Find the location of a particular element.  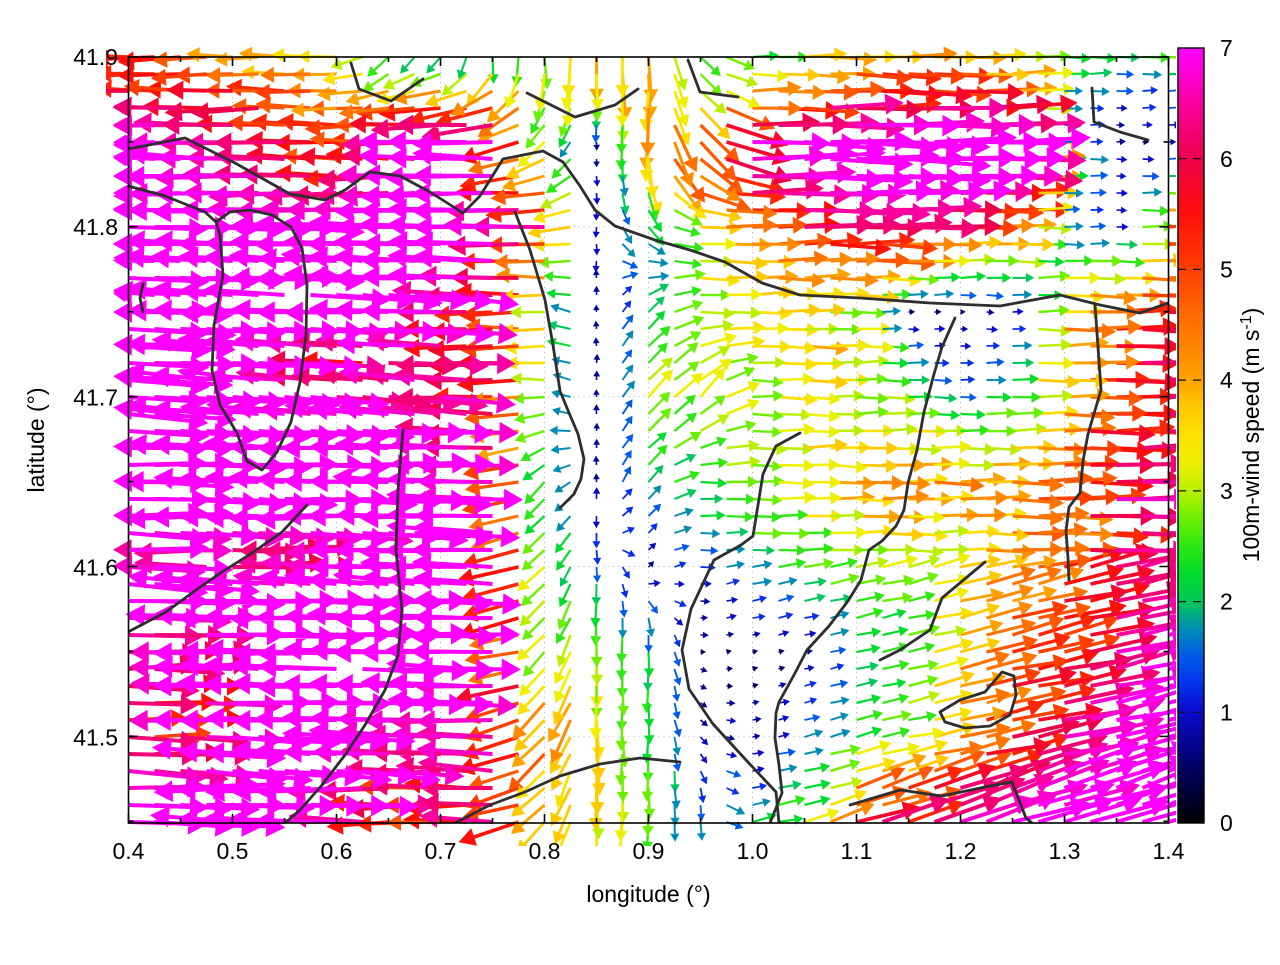

svg-text: 0.8 is located at coordinates (545, 851).